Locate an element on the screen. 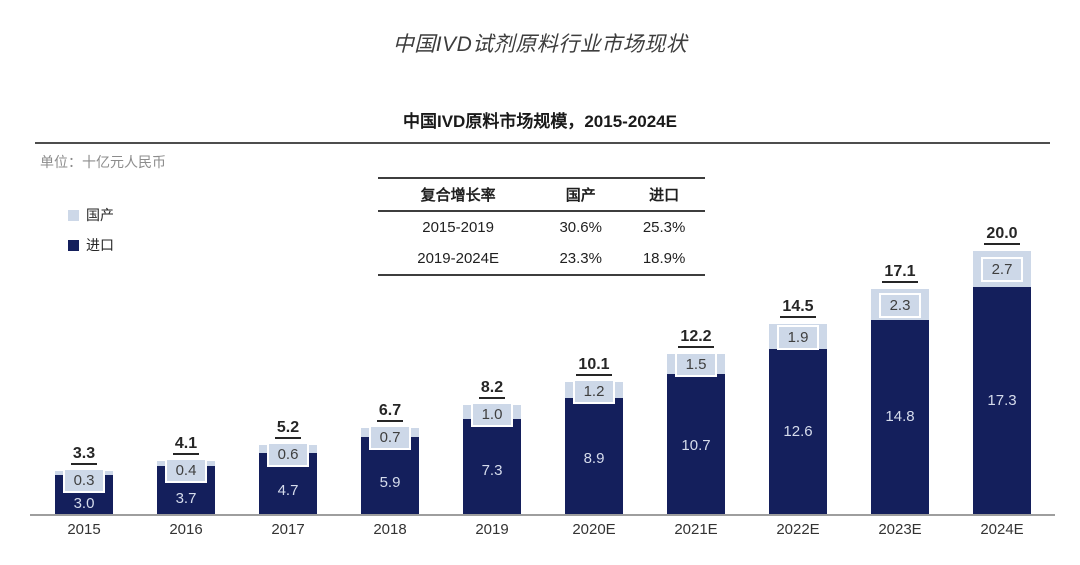 This screenshot has height=565, width=1080. bar-column-2020E: 10.1 1.2 8.9 is located at coordinates (594, 359).